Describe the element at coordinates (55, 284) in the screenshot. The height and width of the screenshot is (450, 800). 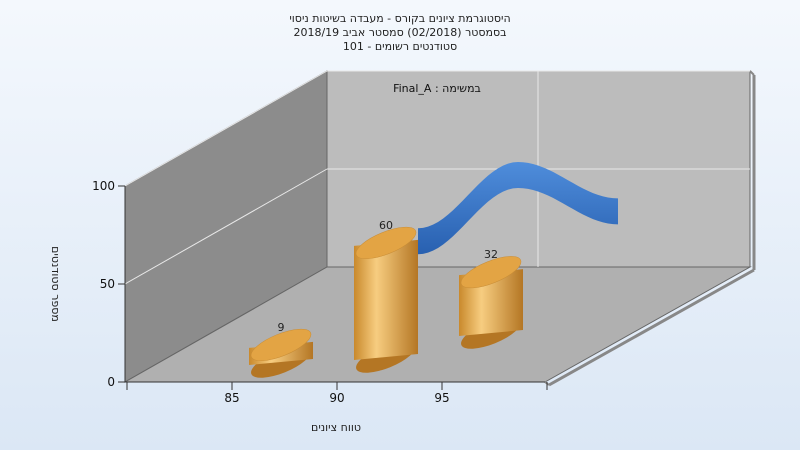
I see `y-axis-title: מספר סטודנטים` at that location.